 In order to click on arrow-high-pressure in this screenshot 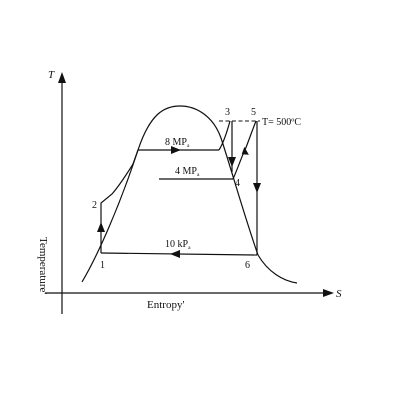, I will do `click(176, 150)`.